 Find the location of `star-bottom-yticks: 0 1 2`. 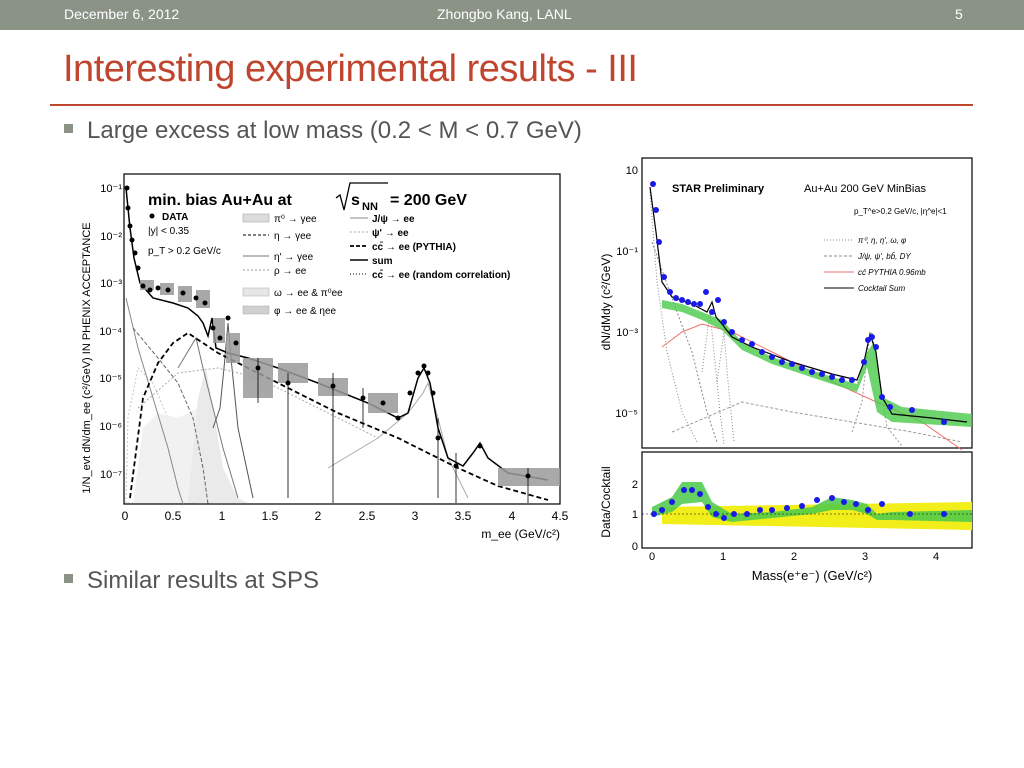

star-bottom-yticks: 0 1 2 is located at coordinates (635, 516).